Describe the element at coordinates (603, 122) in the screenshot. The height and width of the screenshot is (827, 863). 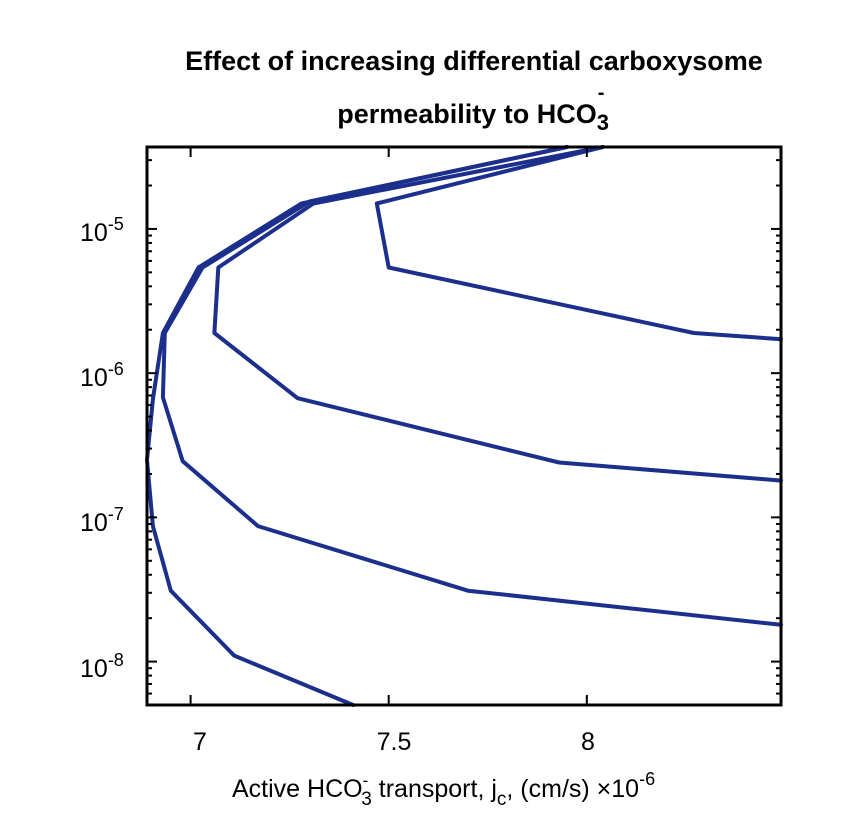
I see `title-subscript: 3` at that location.